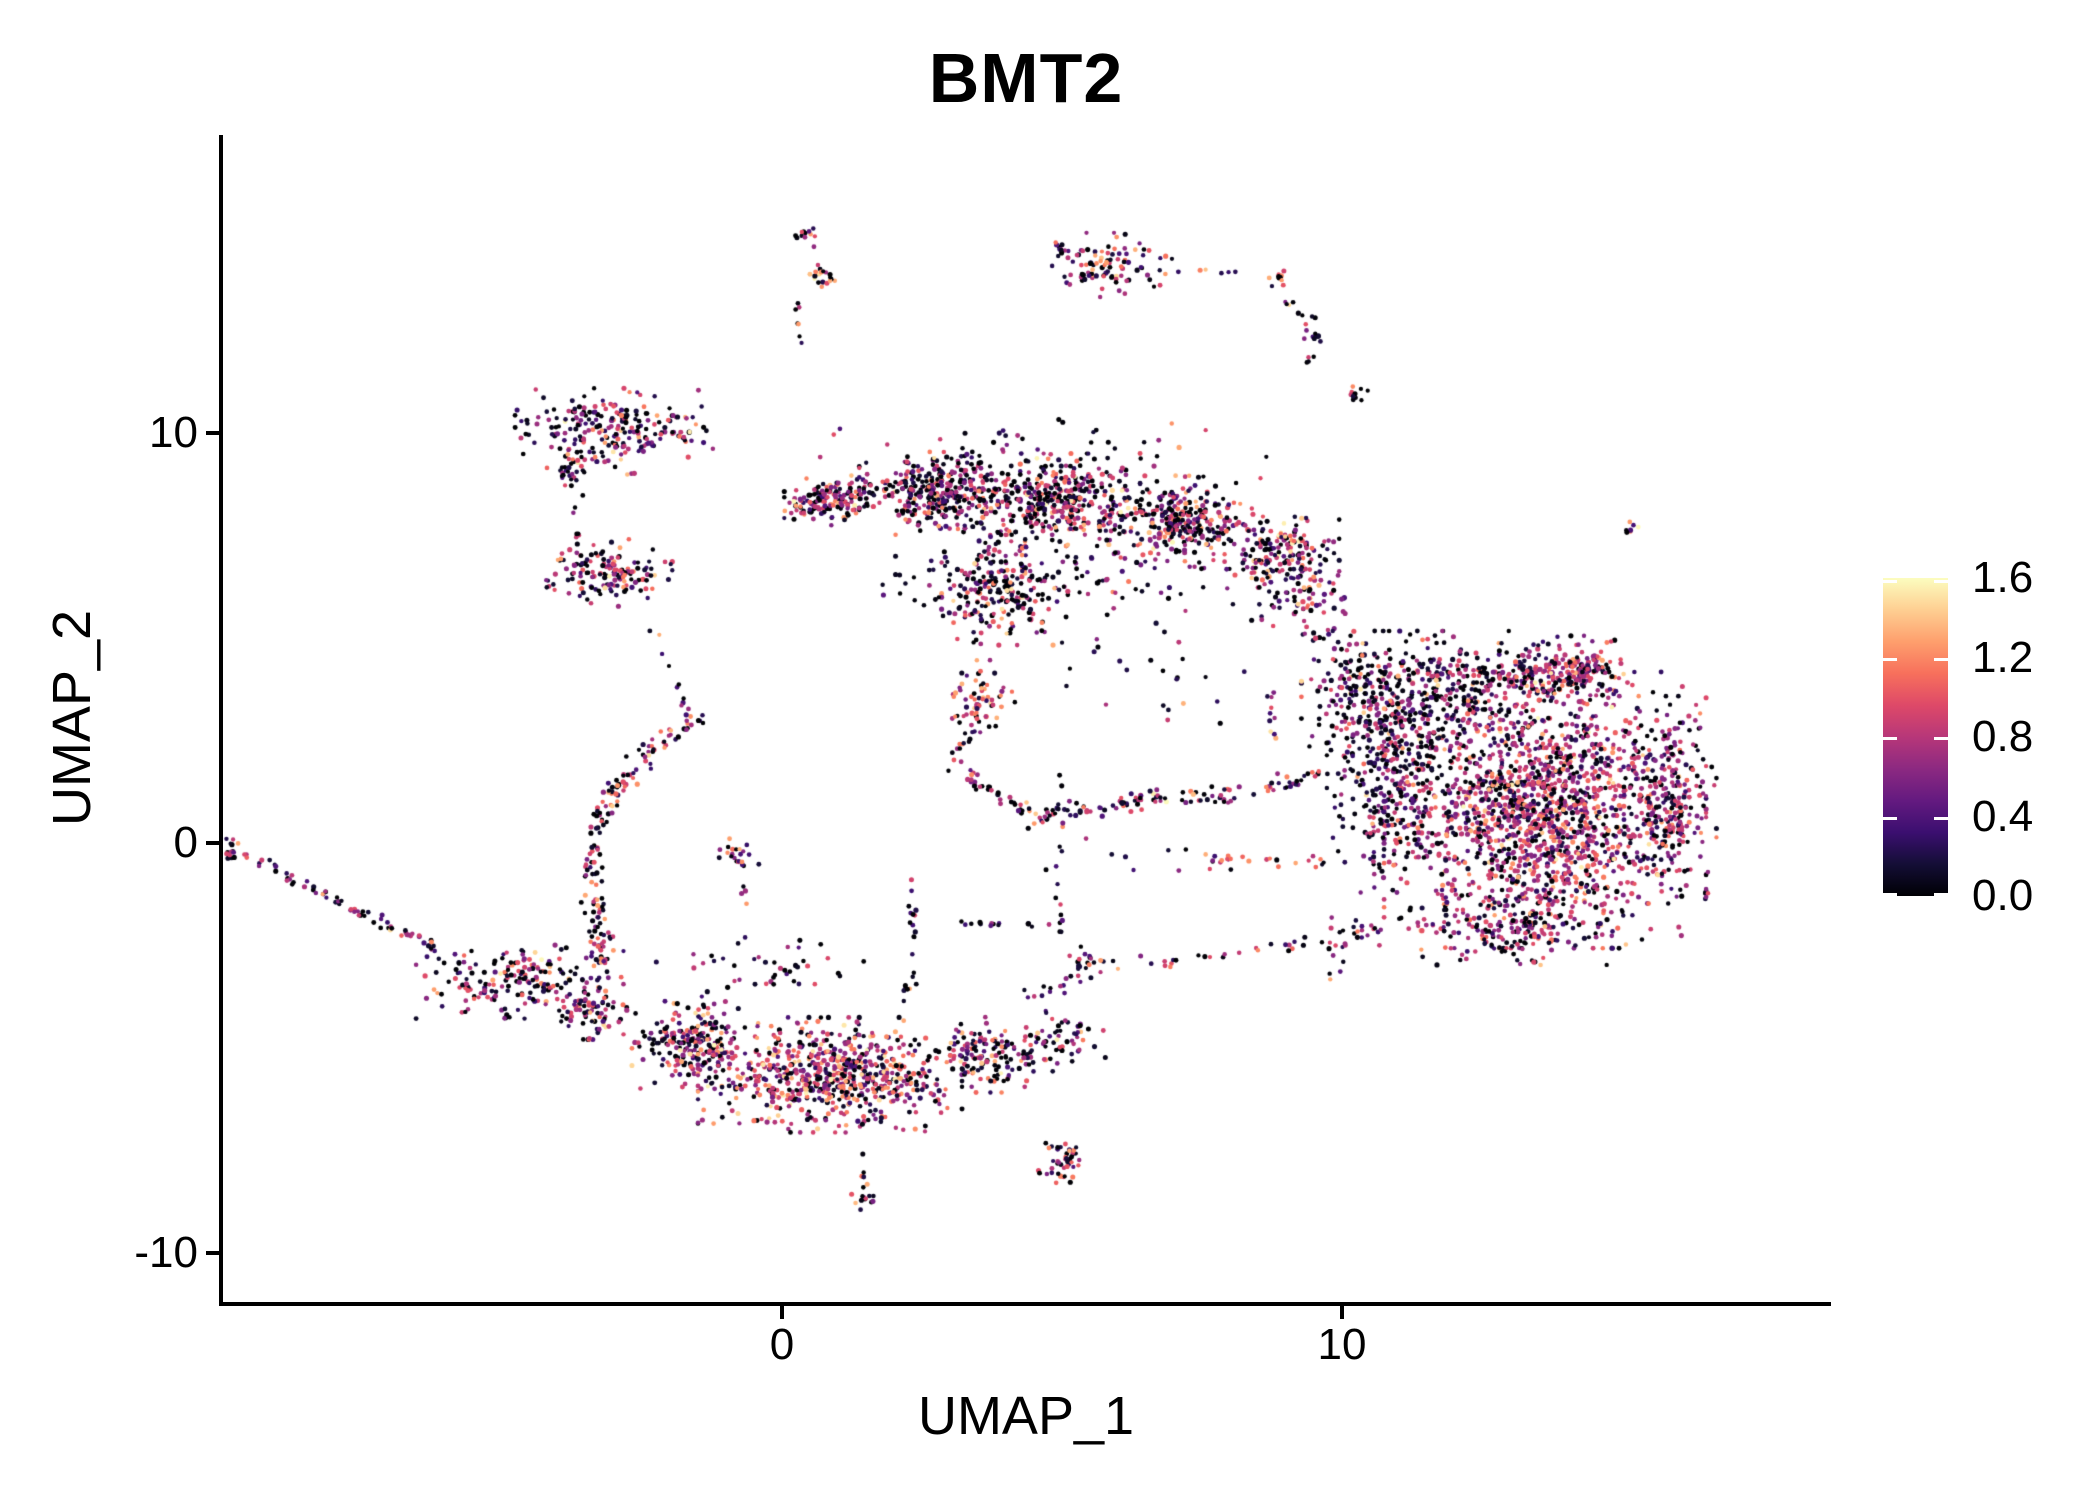 The height and width of the screenshot is (1500, 2100). Describe the element at coordinates (221, 720) in the screenshot. I see `y-axis-line` at that location.